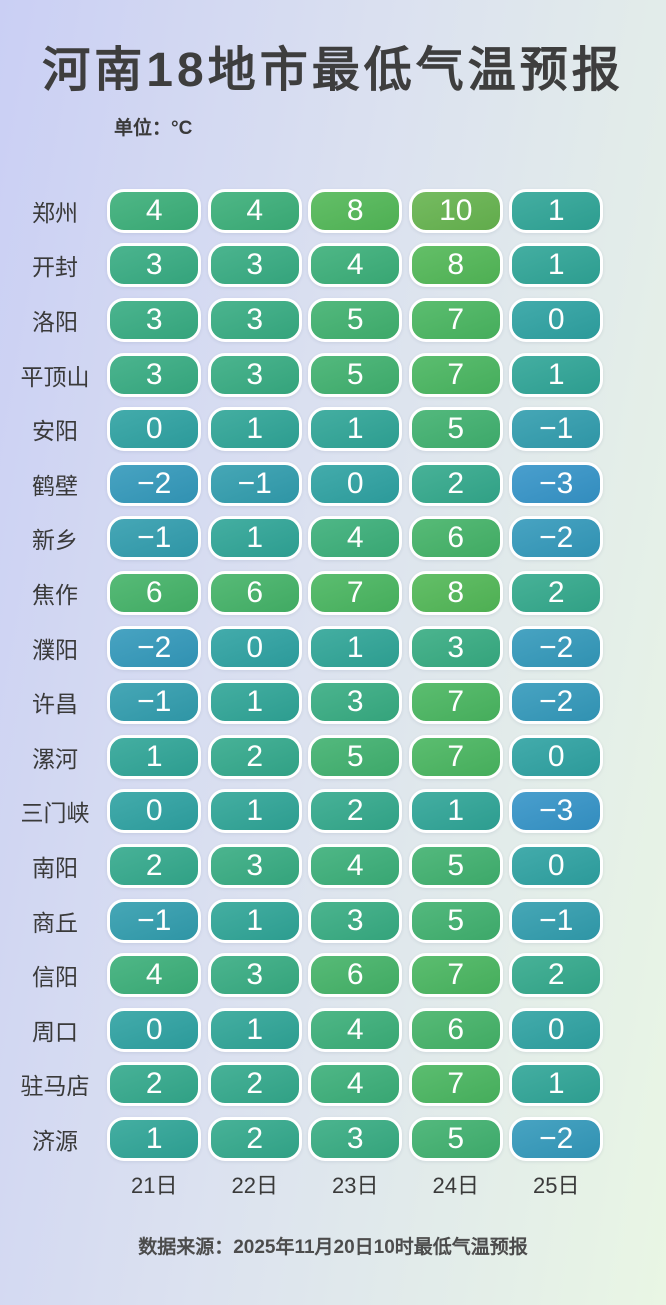 This screenshot has width=666, height=1305. What do you see at coordinates (333, 211) in the screenshot?
I see `table-row: 郑州 4 4 8 10 1` at bounding box center [333, 211].